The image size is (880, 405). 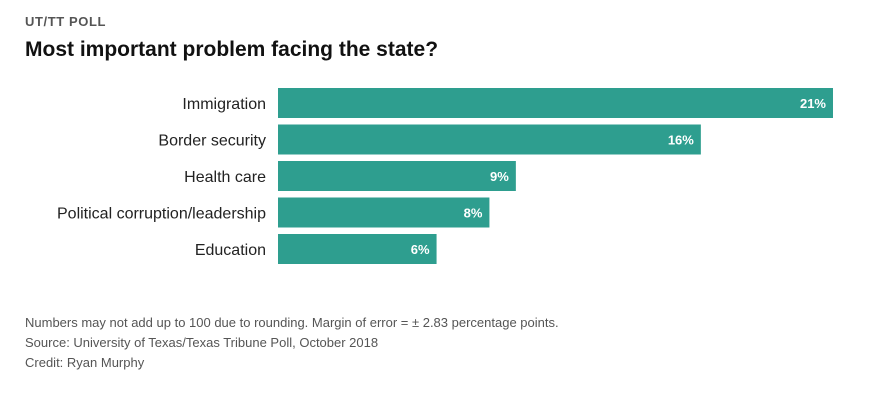 What do you see at coordinates (420, 249) in the screenshot?
I see `value-label: 6%` at bounding box center [420, 249].